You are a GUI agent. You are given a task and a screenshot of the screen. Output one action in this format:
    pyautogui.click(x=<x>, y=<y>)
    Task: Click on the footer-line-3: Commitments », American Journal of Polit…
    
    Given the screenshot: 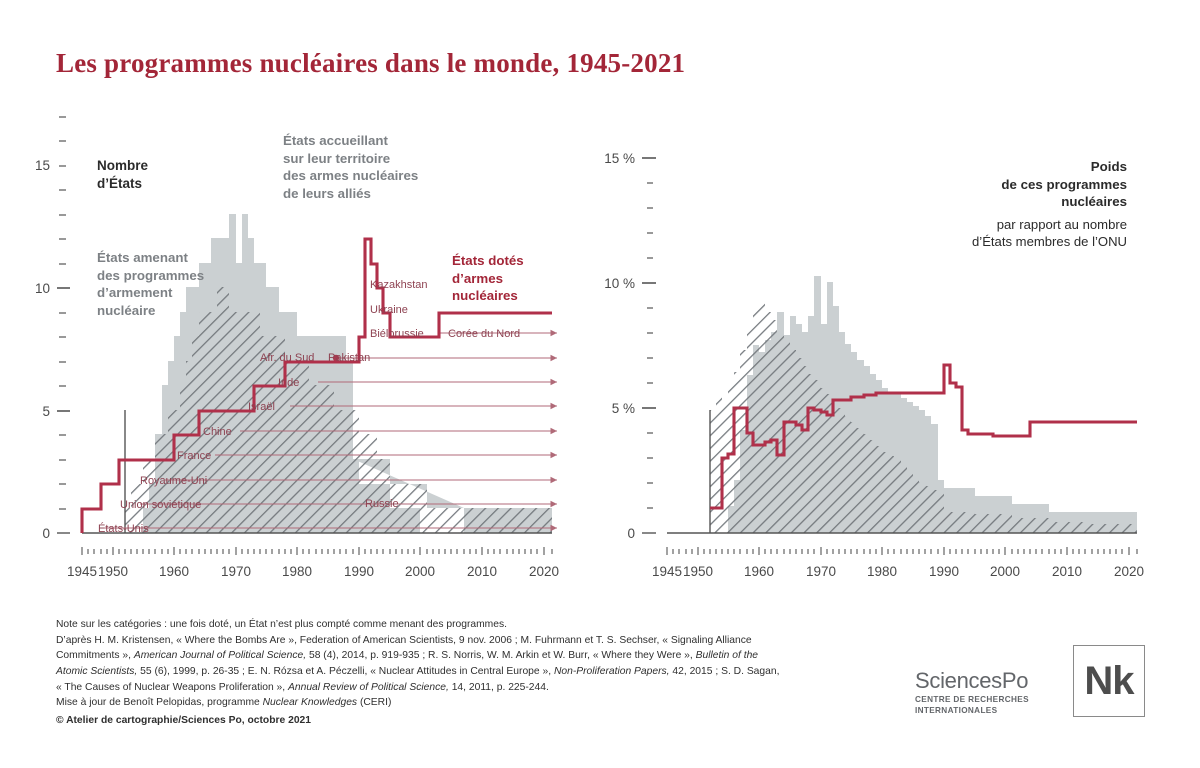 What is the action you would take?
    pyautogui.click(x=456, y=656)
    